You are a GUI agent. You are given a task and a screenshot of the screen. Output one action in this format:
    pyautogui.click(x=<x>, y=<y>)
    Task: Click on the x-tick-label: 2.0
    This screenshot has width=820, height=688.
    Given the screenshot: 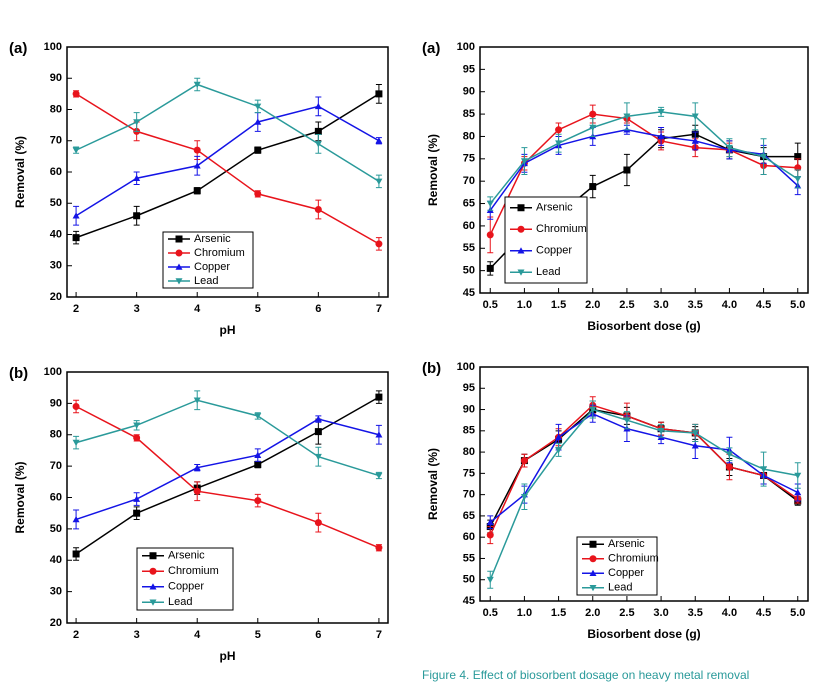 What is the action you would take?
    pyautogui.click(x=592, y=613)
    